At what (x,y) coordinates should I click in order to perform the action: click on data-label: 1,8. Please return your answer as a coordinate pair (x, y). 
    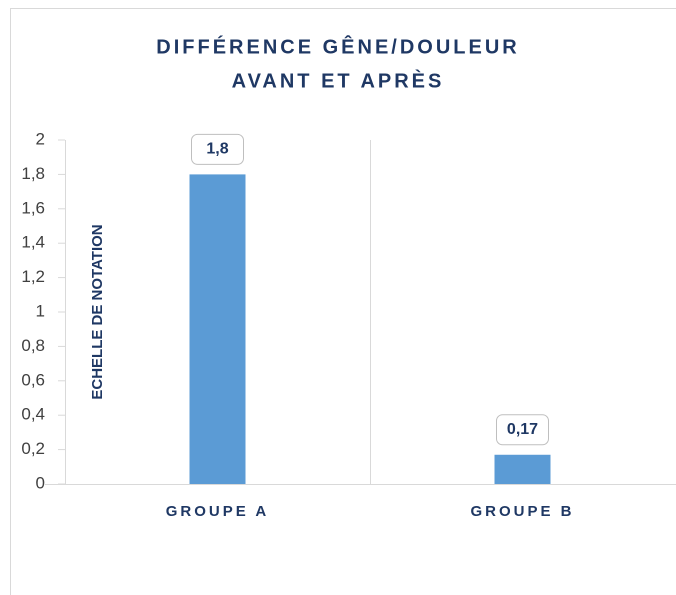
    Looking at the image, I should click on (217, 149).